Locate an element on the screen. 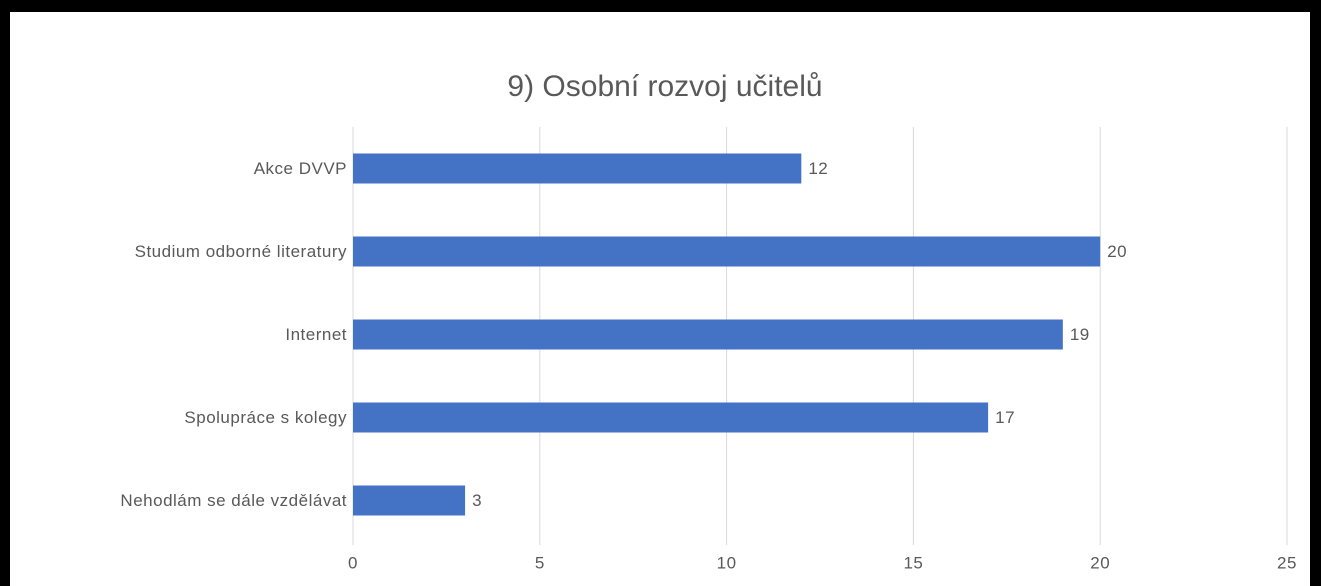 The height and width of the screenshot is (586, 1321). data-label: 20 is located at coordinates (1117, 251).